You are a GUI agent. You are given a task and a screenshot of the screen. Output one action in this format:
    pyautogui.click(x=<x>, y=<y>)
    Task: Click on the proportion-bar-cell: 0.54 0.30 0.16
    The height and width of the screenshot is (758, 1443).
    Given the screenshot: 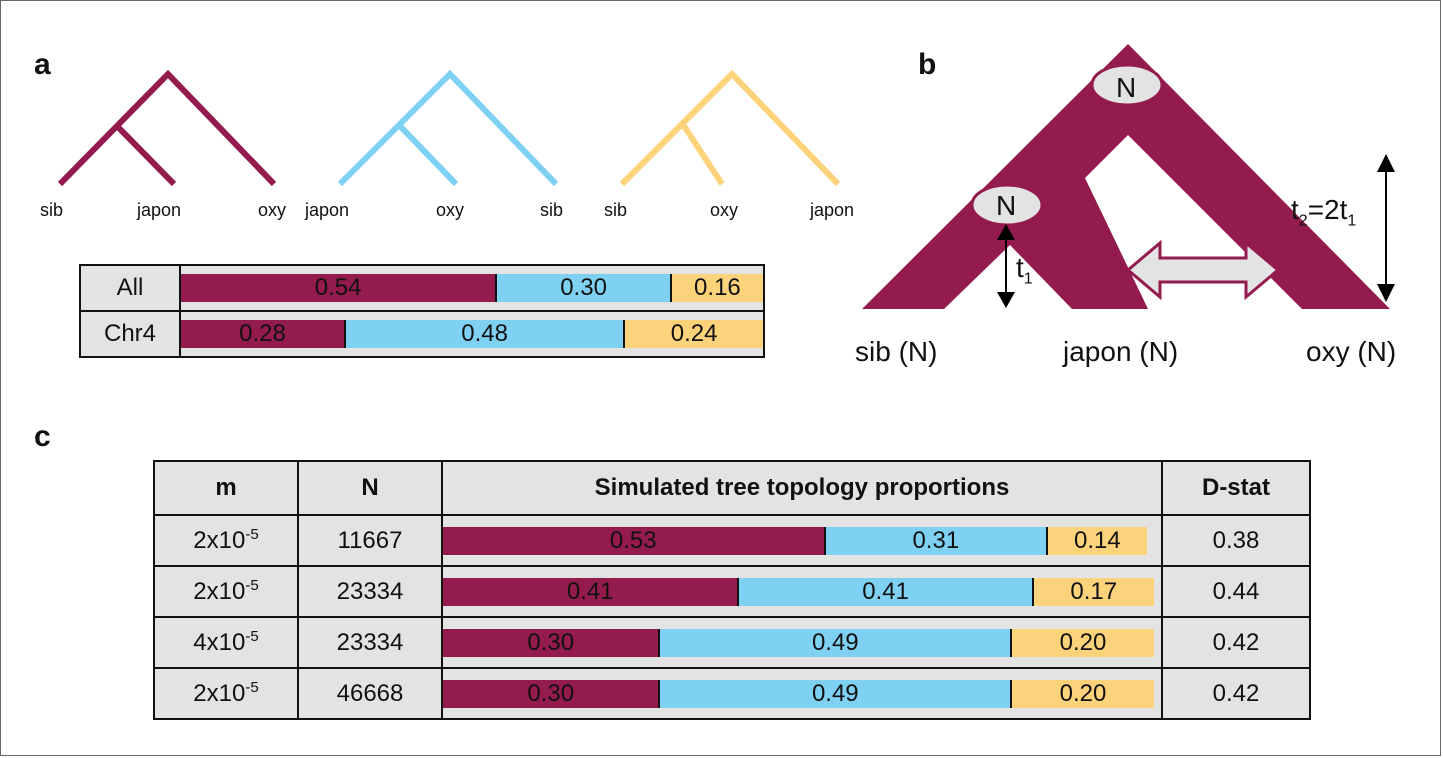 What is the action you would take?
    pyautogui.click(x=472, y=288)
    